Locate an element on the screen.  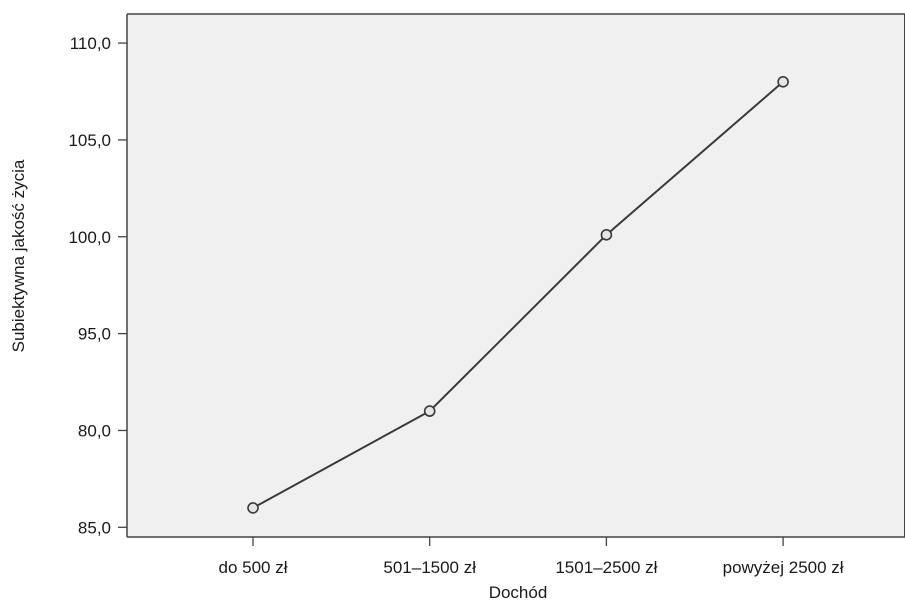
y-tick-label: 80,0 is located at coordinates (94, 430).